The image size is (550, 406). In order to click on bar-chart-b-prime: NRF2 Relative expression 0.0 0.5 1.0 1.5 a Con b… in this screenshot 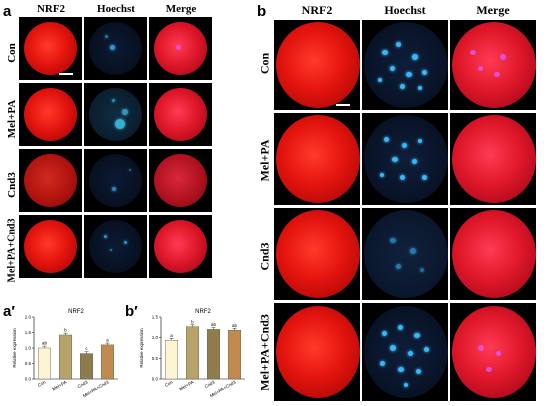, I will do `click(192, 353)`.